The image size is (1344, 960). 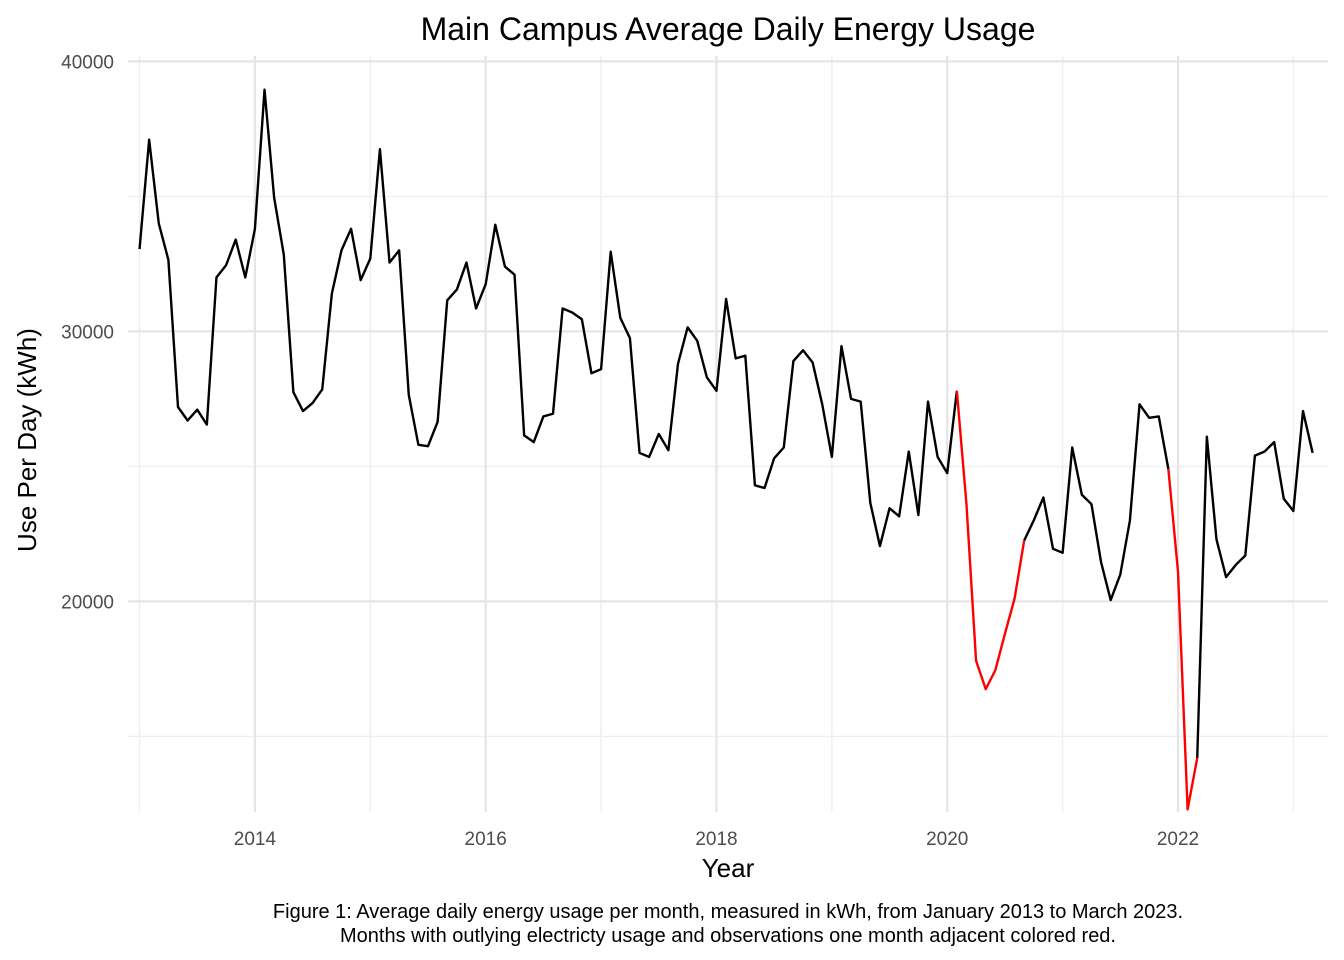 I want to click on y-axis-tick-labels: 20000 30000 40000, so click(x=87, y=332).